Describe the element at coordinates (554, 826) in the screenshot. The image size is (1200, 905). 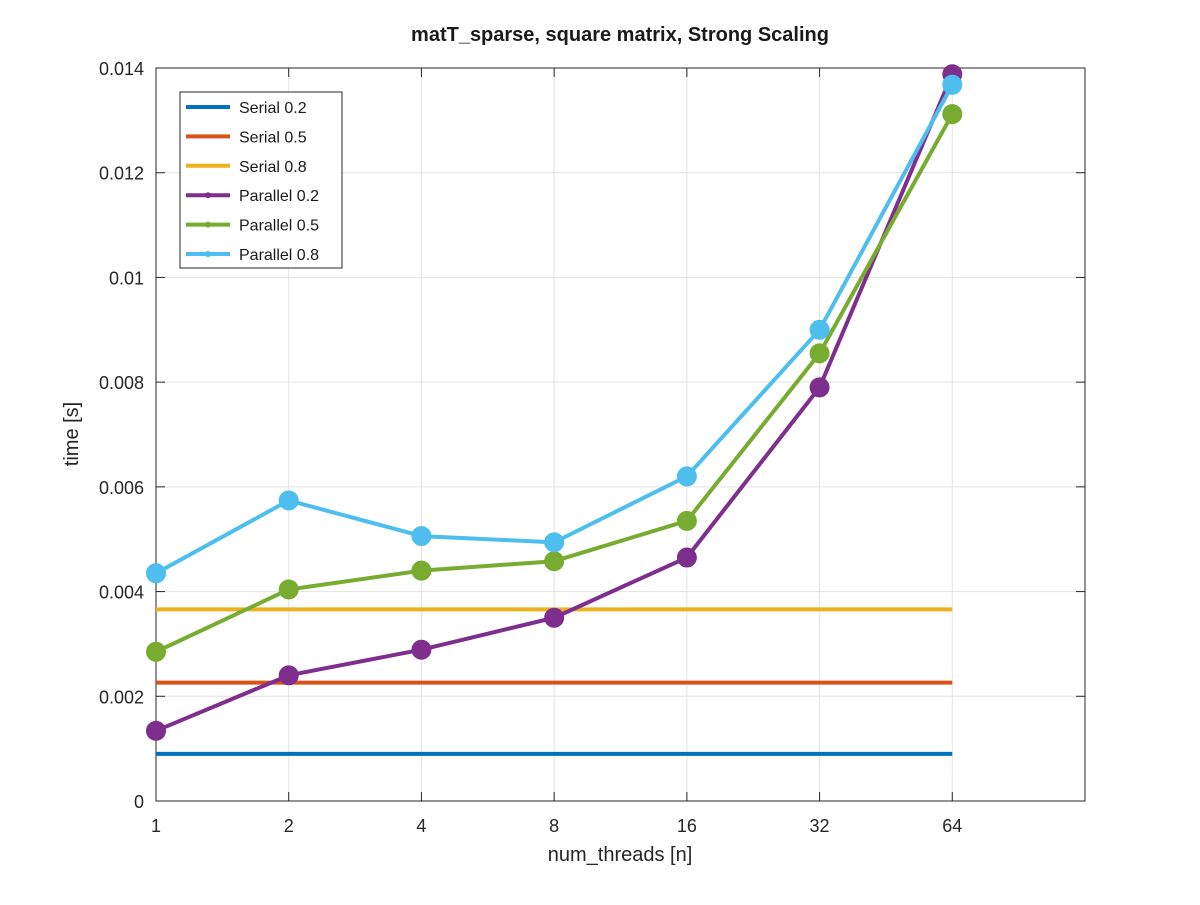
I see `x-tick-label: 8` at that location.